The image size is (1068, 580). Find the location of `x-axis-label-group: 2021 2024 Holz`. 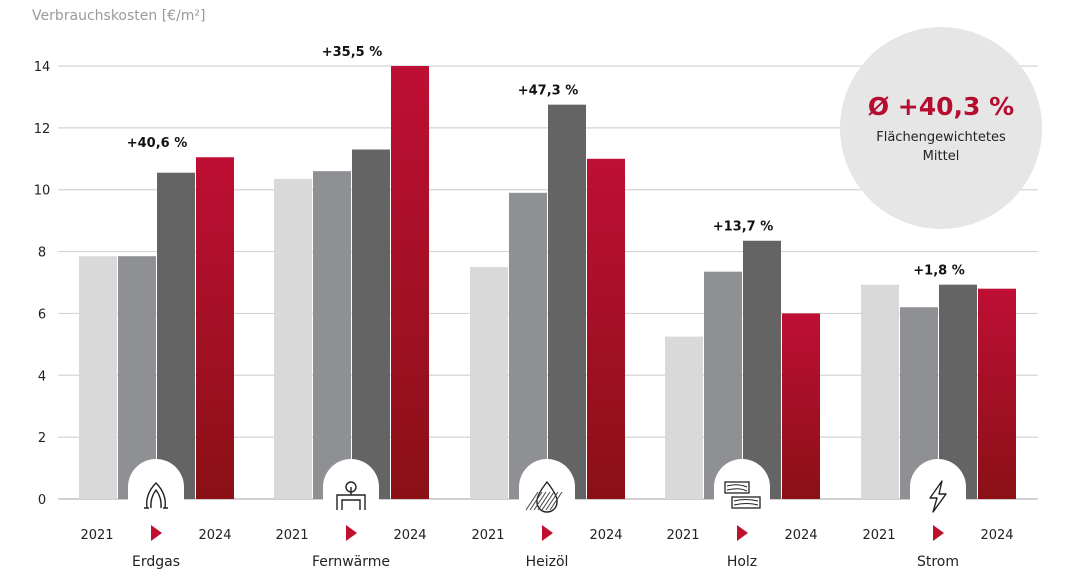

x-axis-label-group: 2021 2024 Holz is located at coordinates (742, 547).